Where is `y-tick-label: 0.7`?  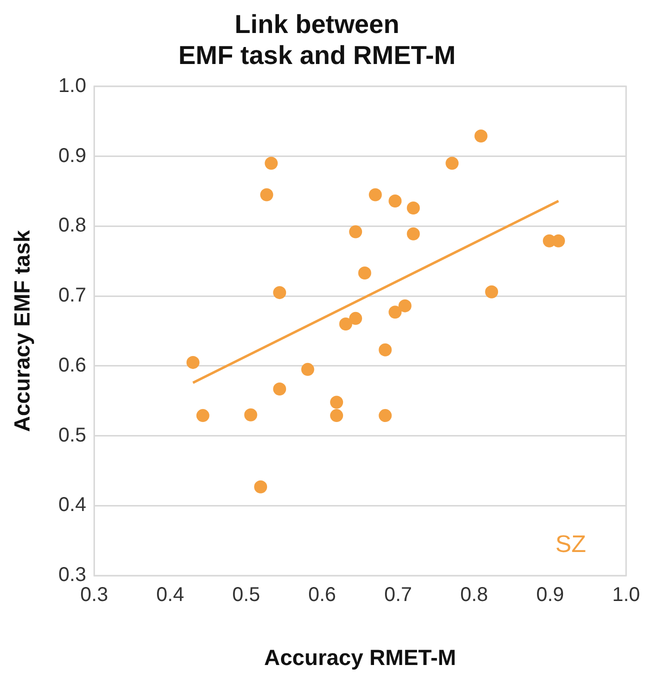 y-tick-label: 0.7 is located at coordinates (72, 295).